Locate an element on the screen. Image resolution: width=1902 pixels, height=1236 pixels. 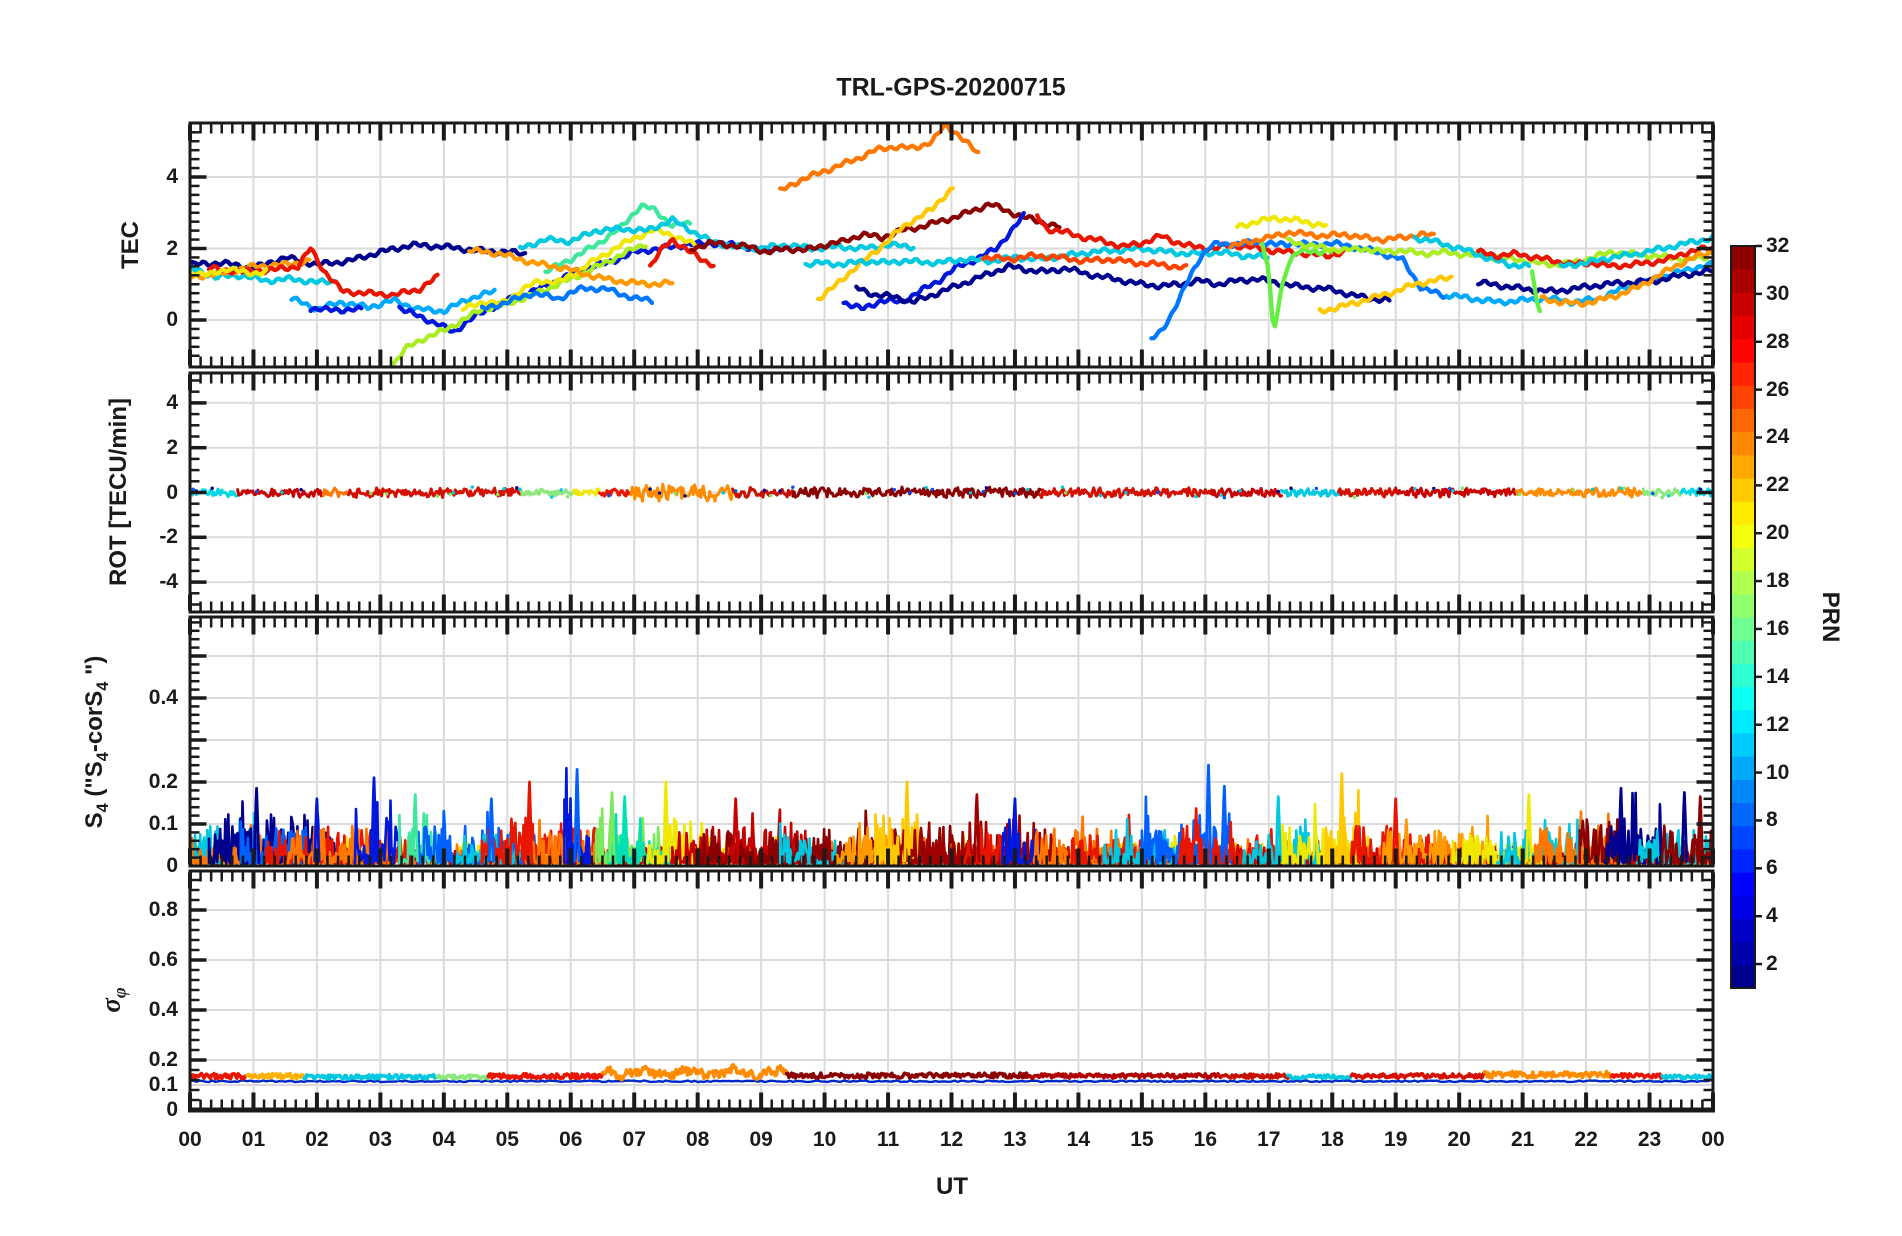
y-tick-label-S4: 0.2 is located at coordinates (163, 781).